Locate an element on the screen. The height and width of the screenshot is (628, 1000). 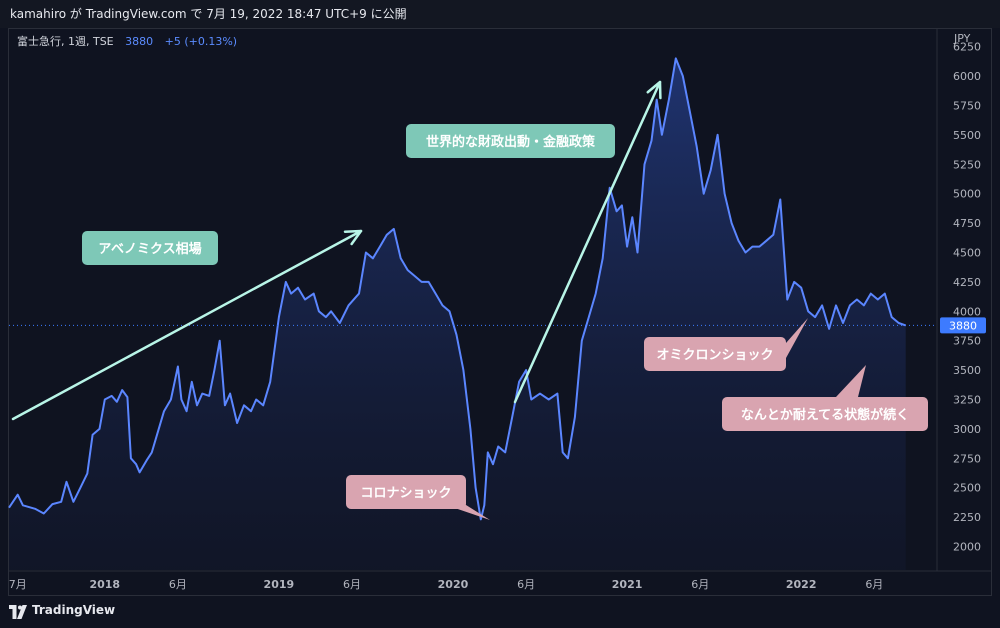
callout-holding-tail is located at coordinates (851, 381).